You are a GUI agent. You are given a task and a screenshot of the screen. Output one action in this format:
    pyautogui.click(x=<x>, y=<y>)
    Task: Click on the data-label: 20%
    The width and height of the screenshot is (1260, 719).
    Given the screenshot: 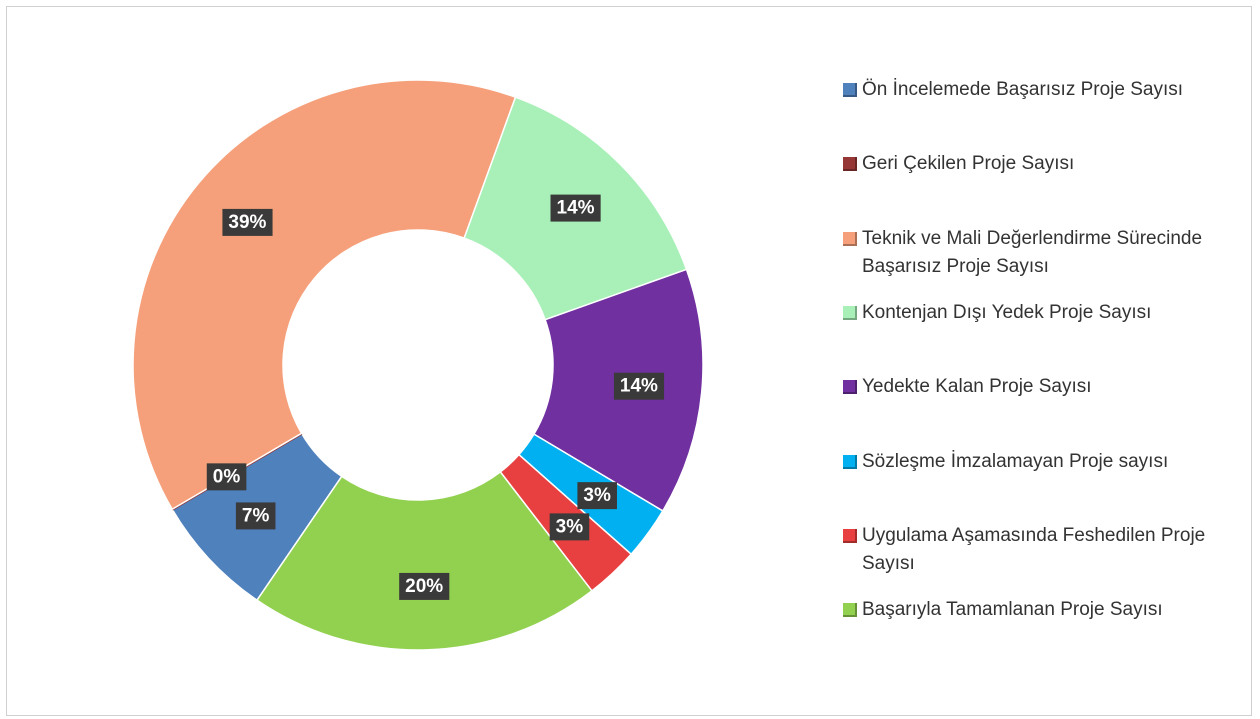 What is the action you would take?
    pyautogui.click(x=424, y=586)
    